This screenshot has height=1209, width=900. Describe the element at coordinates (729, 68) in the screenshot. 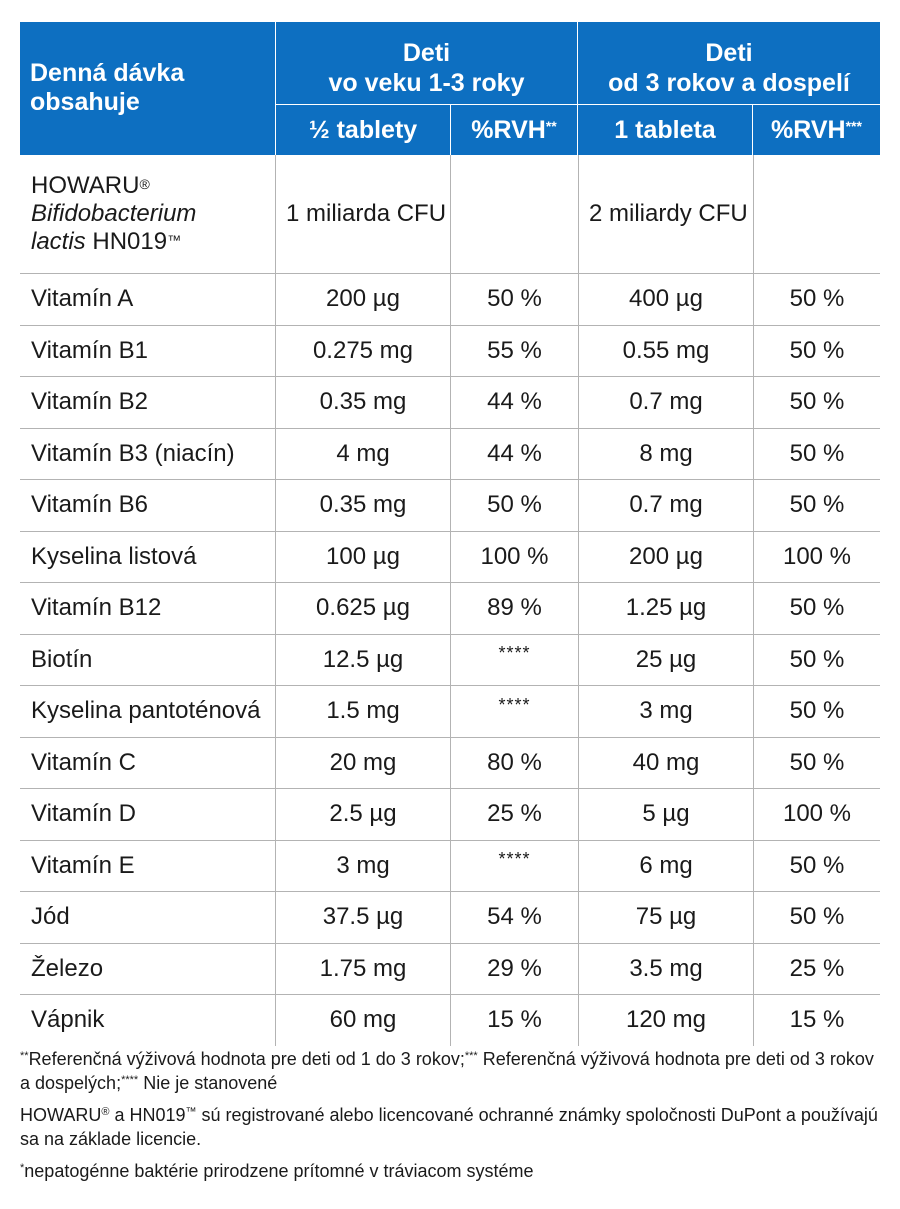

I see `header-group-adults: Deti od 3 rokov a dospelí` at that location.